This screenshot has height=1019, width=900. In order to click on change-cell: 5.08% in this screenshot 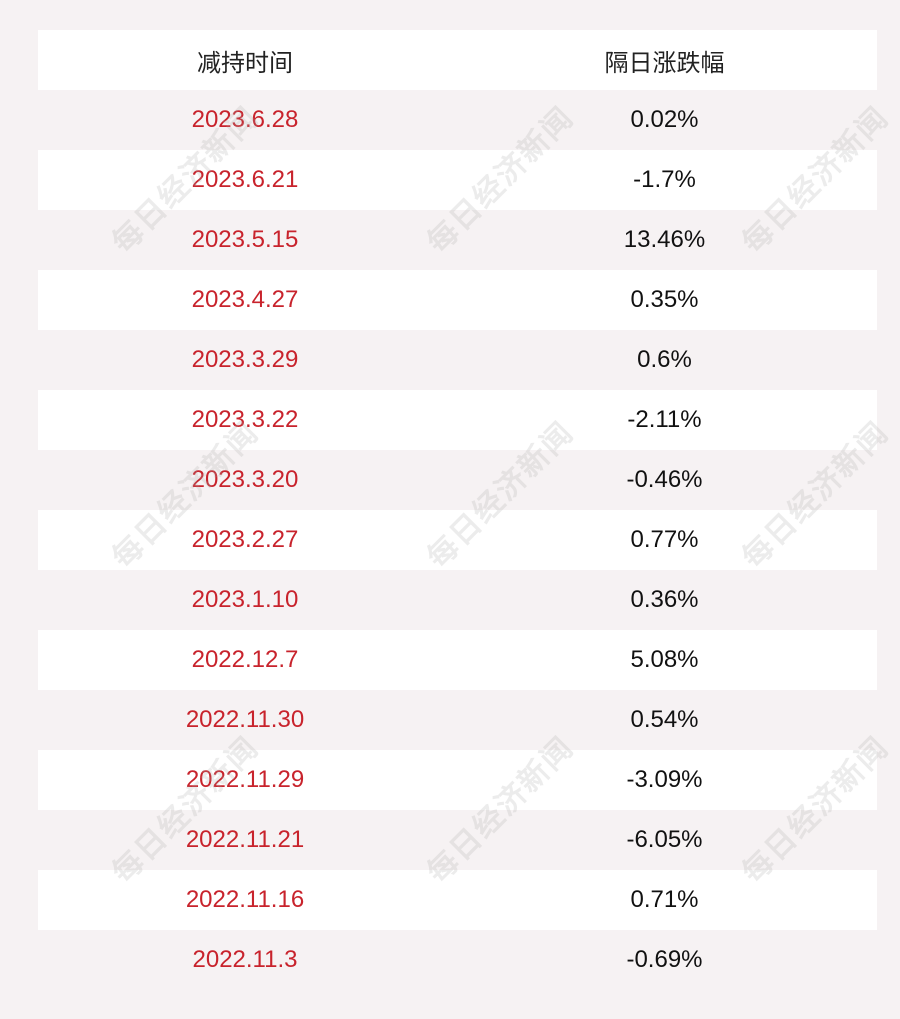, I will do `click(664, 659)`.